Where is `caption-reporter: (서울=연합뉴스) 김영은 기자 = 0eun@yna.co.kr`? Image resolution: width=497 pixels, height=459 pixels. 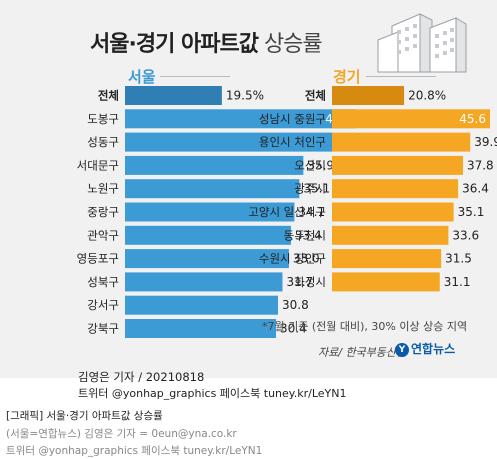 caption-reporter: (서울=연합뉴스) 김영은 기자 = 0eun@yna.co.kr is located at coordinates (121, 434).